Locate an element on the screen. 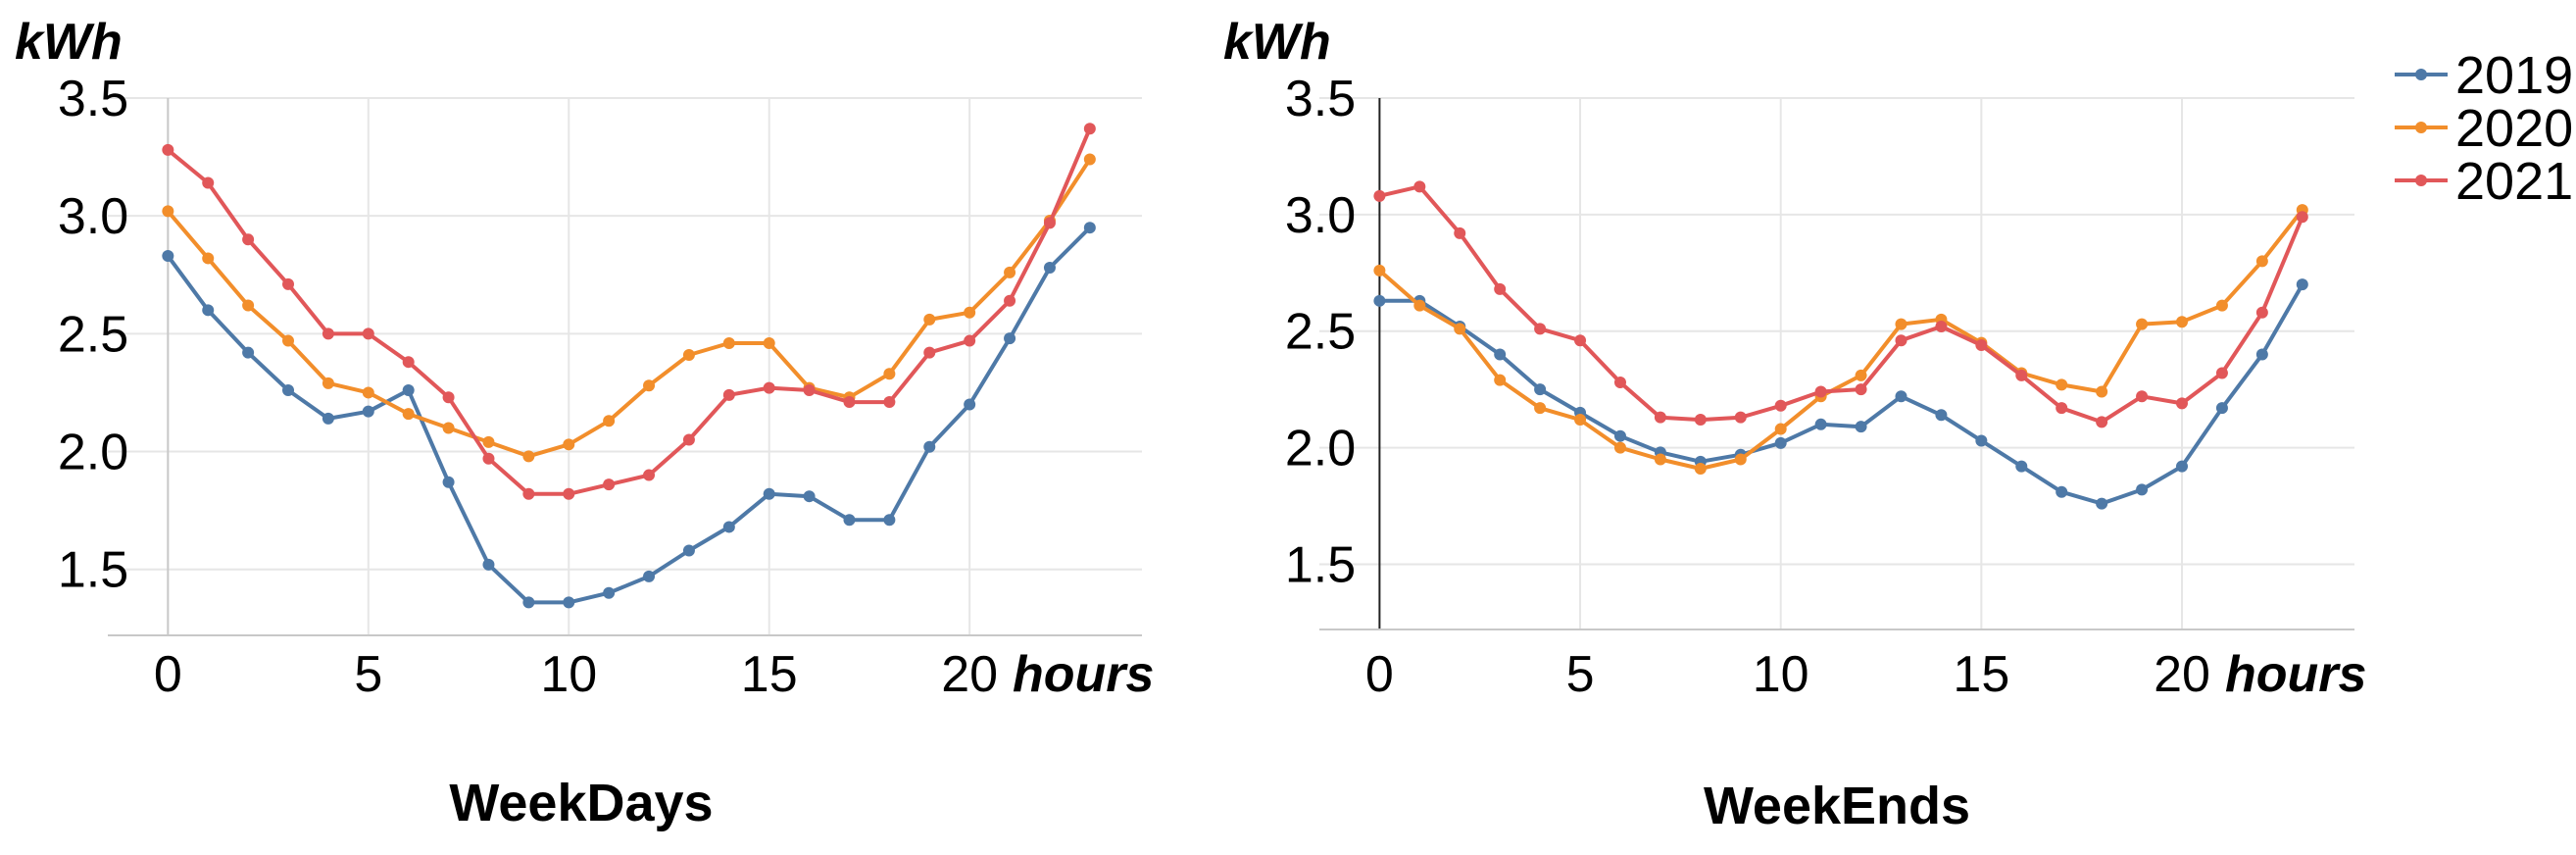 The height and width of the screenshot is (855, 2576). legend-marker is located at coordinates (2421, 180).